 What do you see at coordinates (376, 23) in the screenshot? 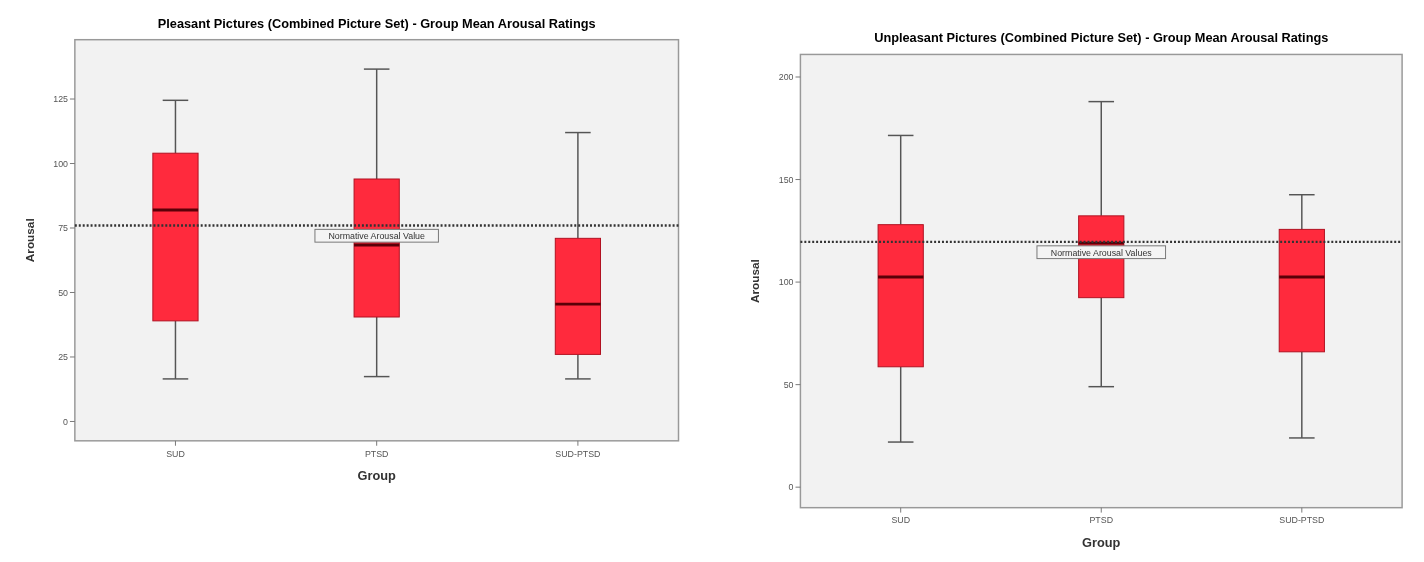
I see `chart-title: Pleasant Pictures (Combined Picture Set) - Group Mean Arousal Ratings` at bounding box center [376, 23].